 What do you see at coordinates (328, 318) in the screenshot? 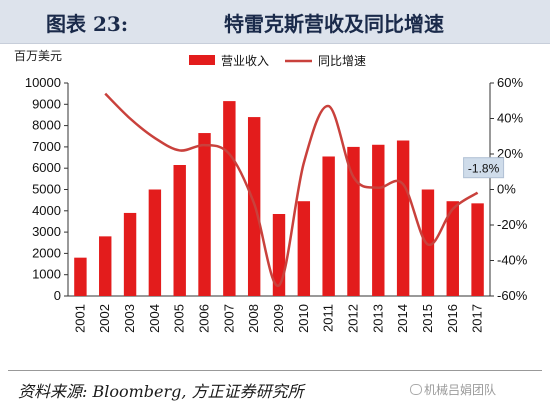
I see `x-tick-label: 2011` at bounding box center [328, 318].